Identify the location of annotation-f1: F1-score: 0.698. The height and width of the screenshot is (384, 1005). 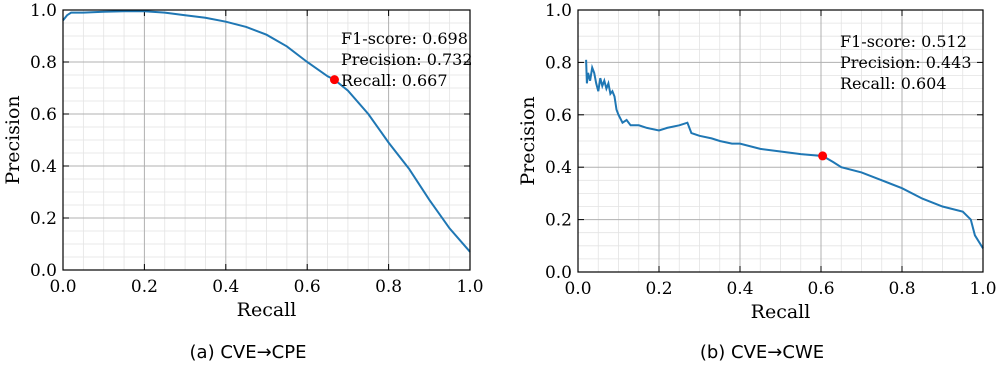
(404, 38).